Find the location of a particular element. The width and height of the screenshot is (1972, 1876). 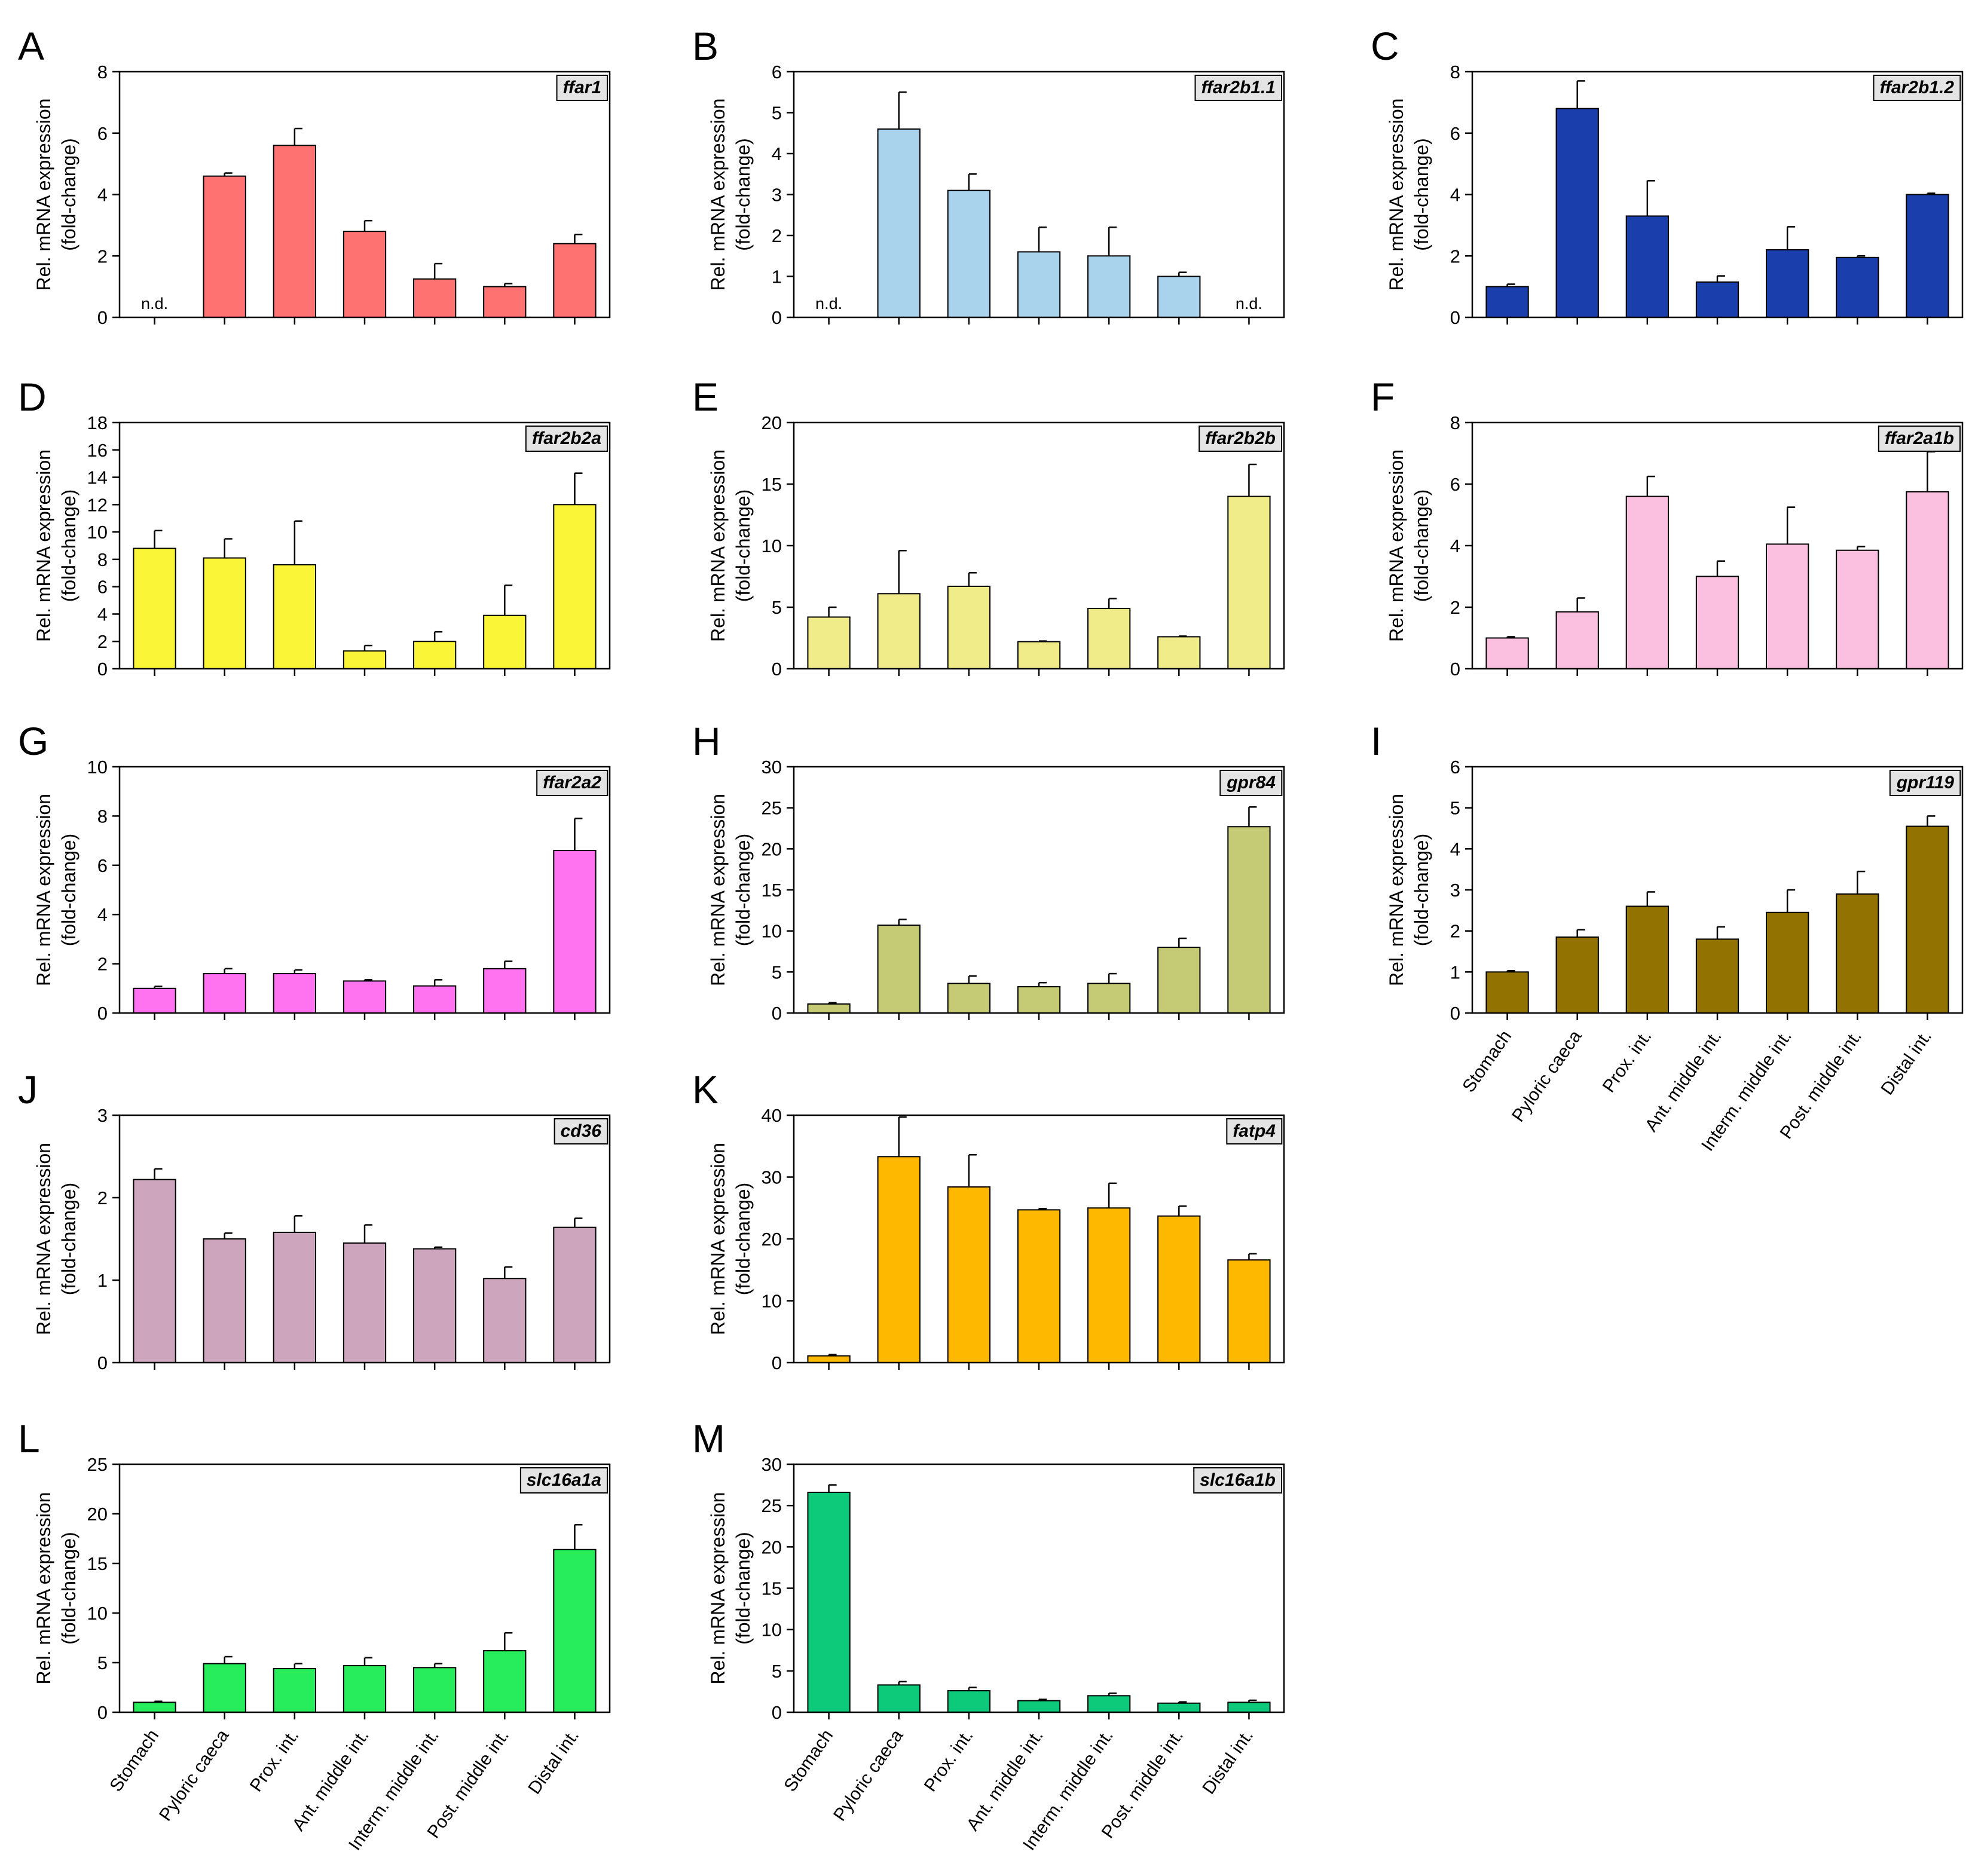

y-tick-label: 16 is located at coordinates (98, 450).